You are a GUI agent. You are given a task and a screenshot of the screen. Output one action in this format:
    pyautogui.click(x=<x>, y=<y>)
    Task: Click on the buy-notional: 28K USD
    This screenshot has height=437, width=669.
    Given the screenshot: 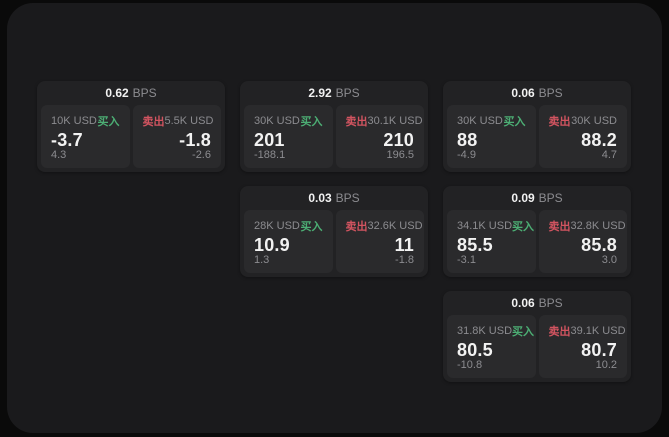 What is the action you would take?
    pyautogui.click(x=277, y=226)
    